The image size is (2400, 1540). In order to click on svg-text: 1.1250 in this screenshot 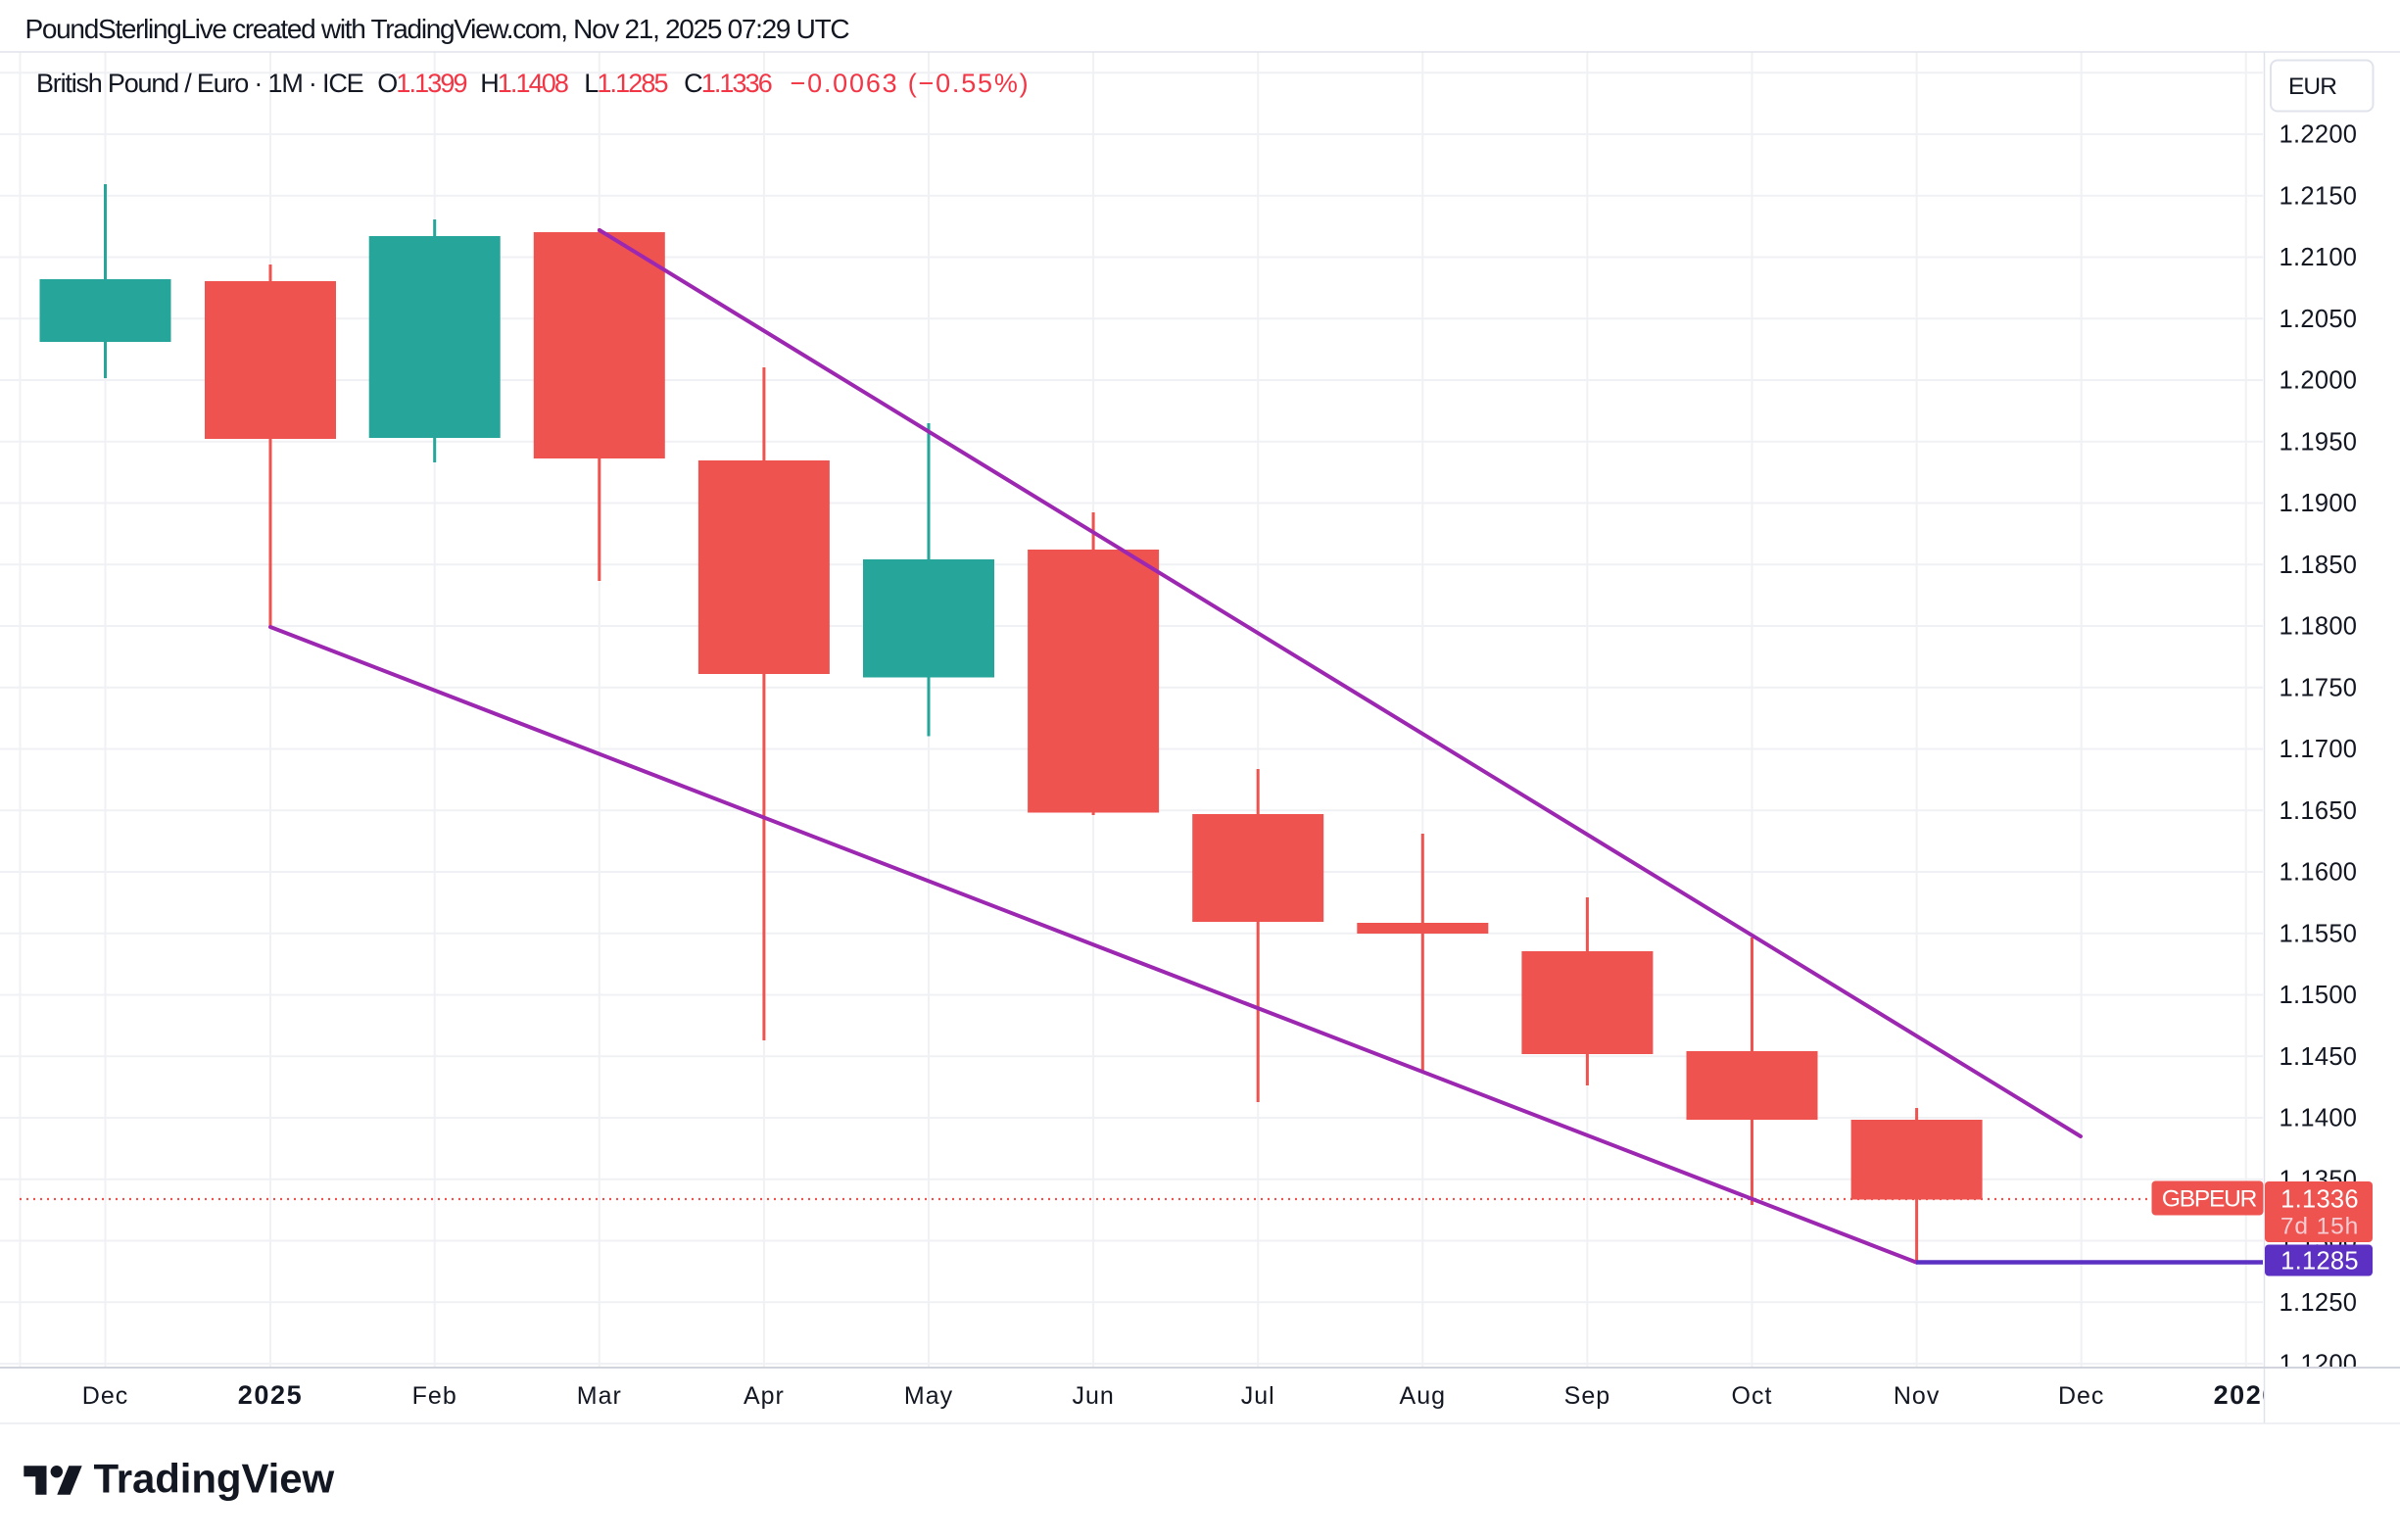, I will do `click(2319, 1303)`.